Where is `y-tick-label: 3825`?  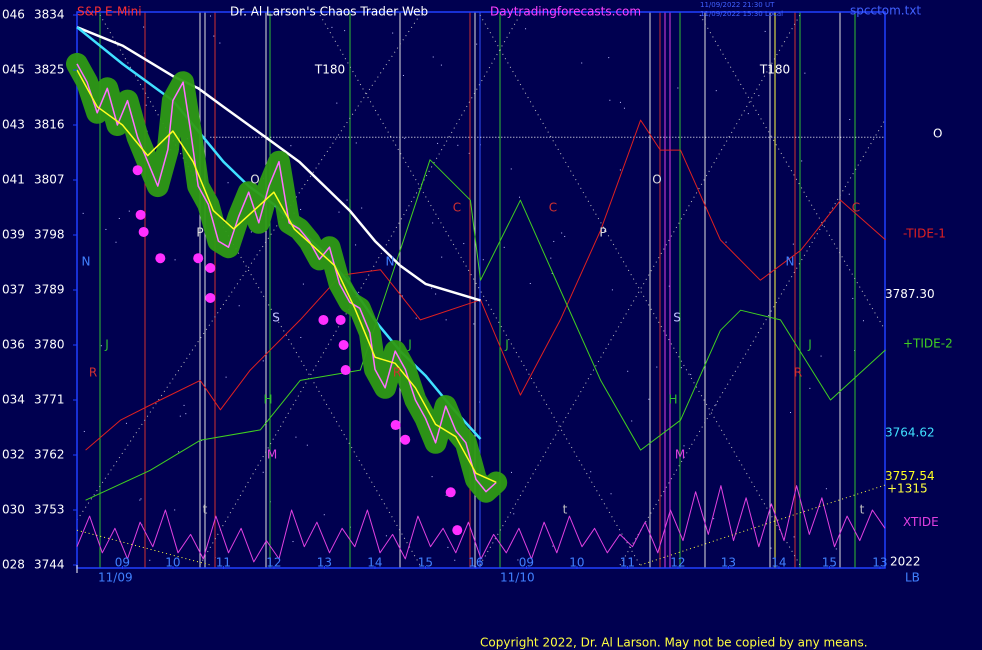
y-tick-label: 3825 is located at coordinates (49, 70).